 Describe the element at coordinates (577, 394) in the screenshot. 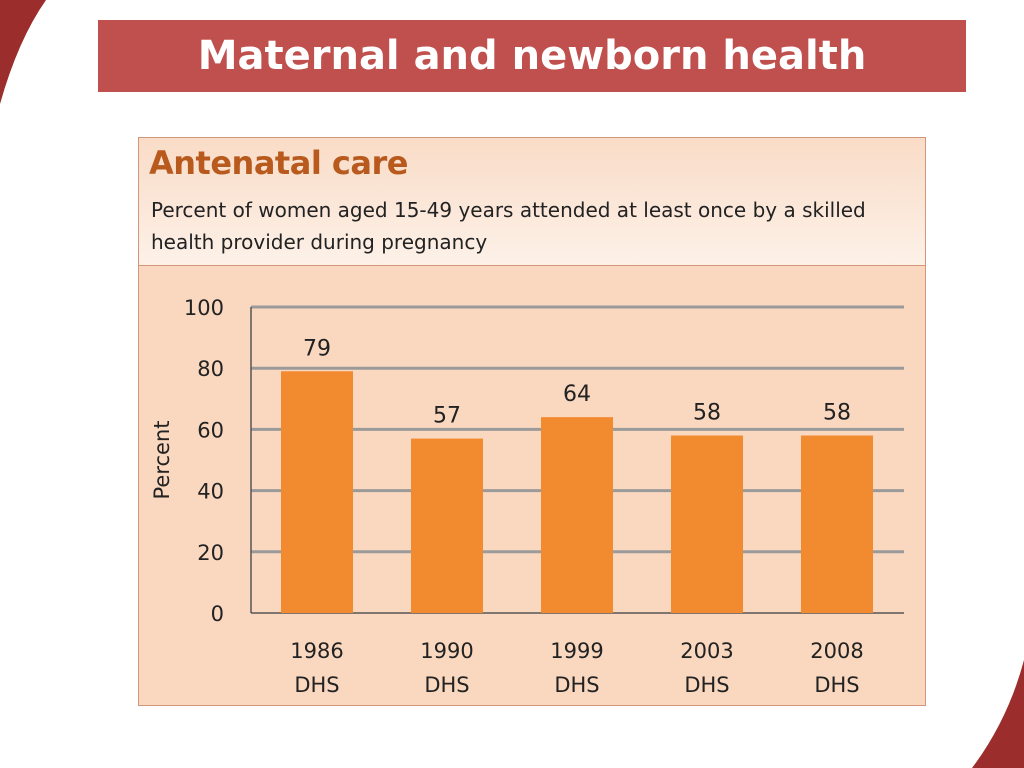

I see `data-label: 64` at that location.